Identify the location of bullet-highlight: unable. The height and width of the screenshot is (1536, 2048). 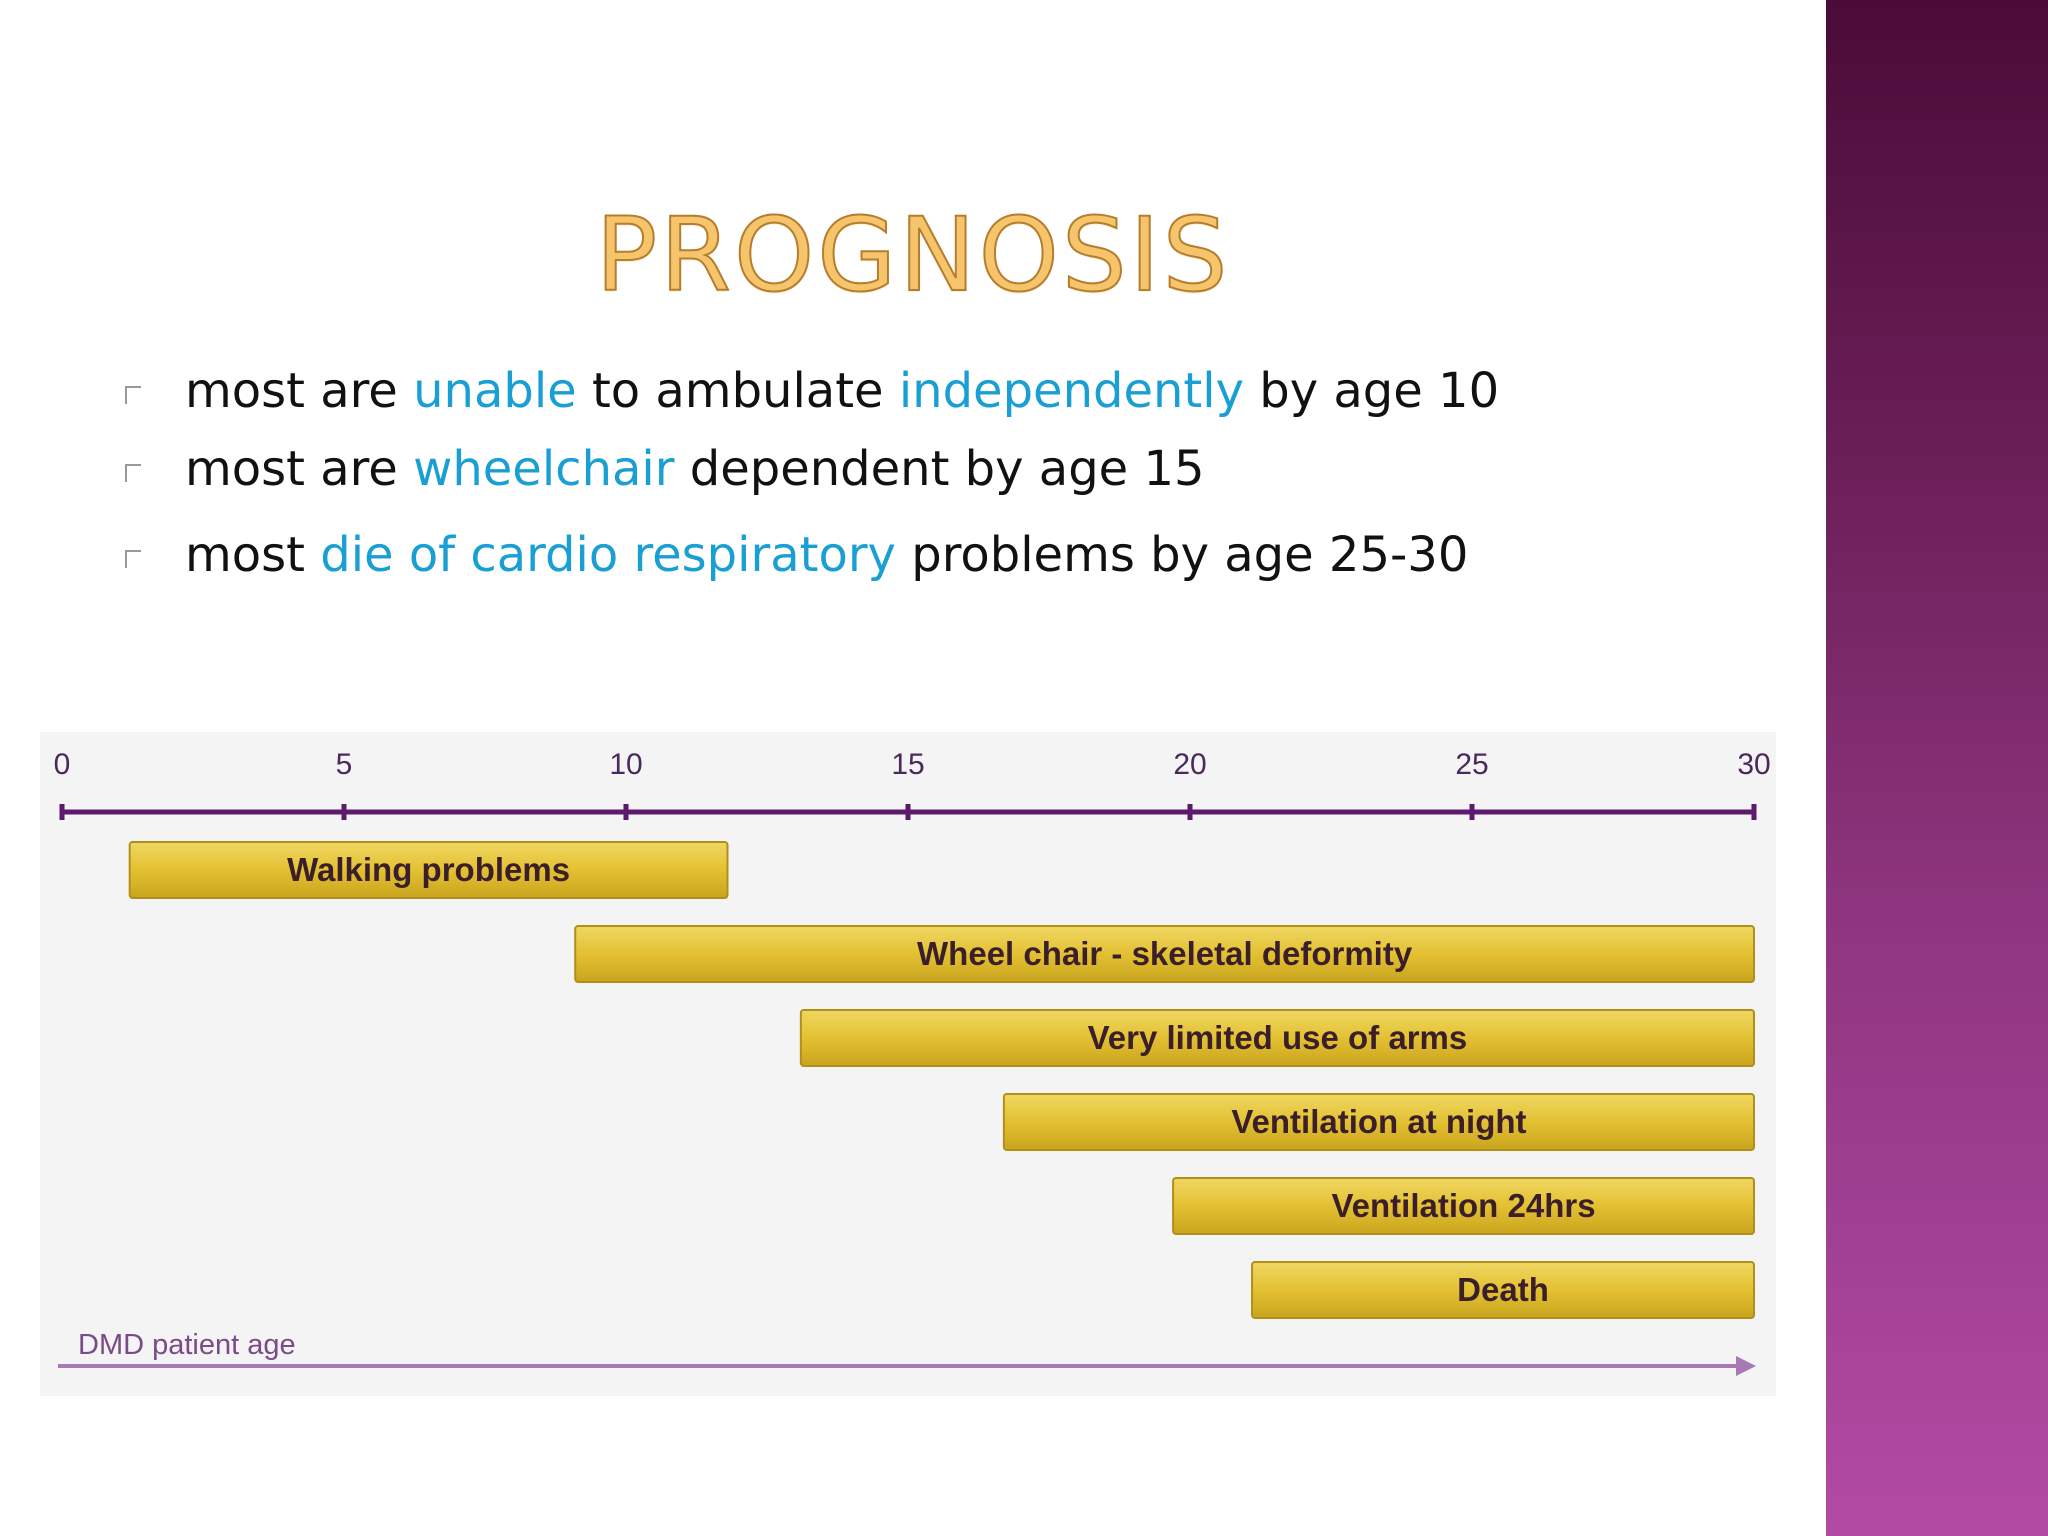
(495, 391).